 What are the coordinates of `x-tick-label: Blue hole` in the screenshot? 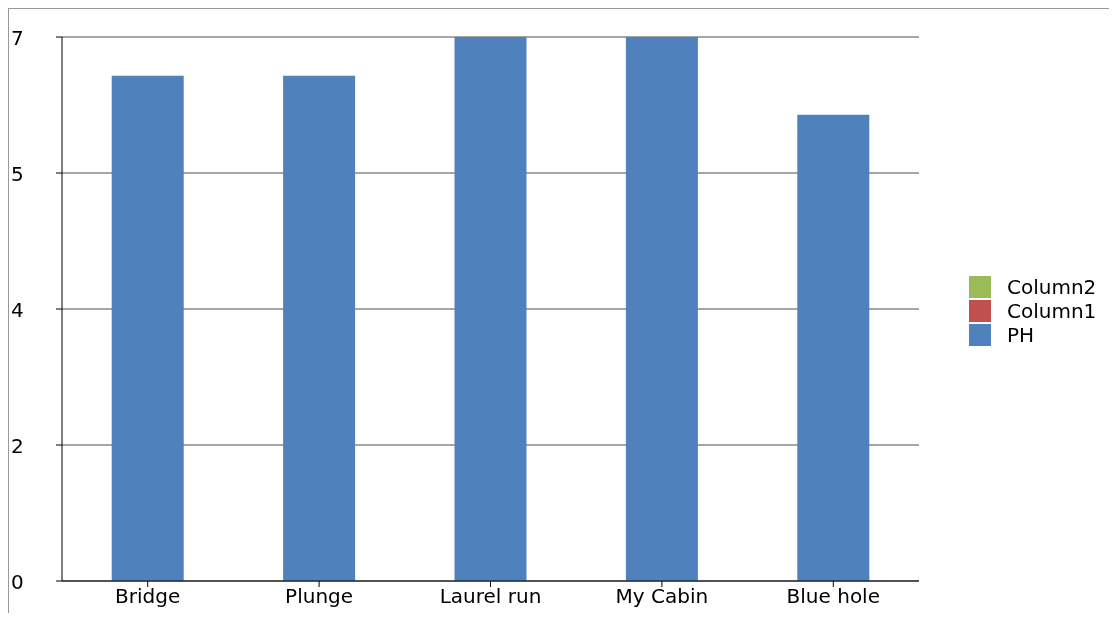 It's located at (833, 596).